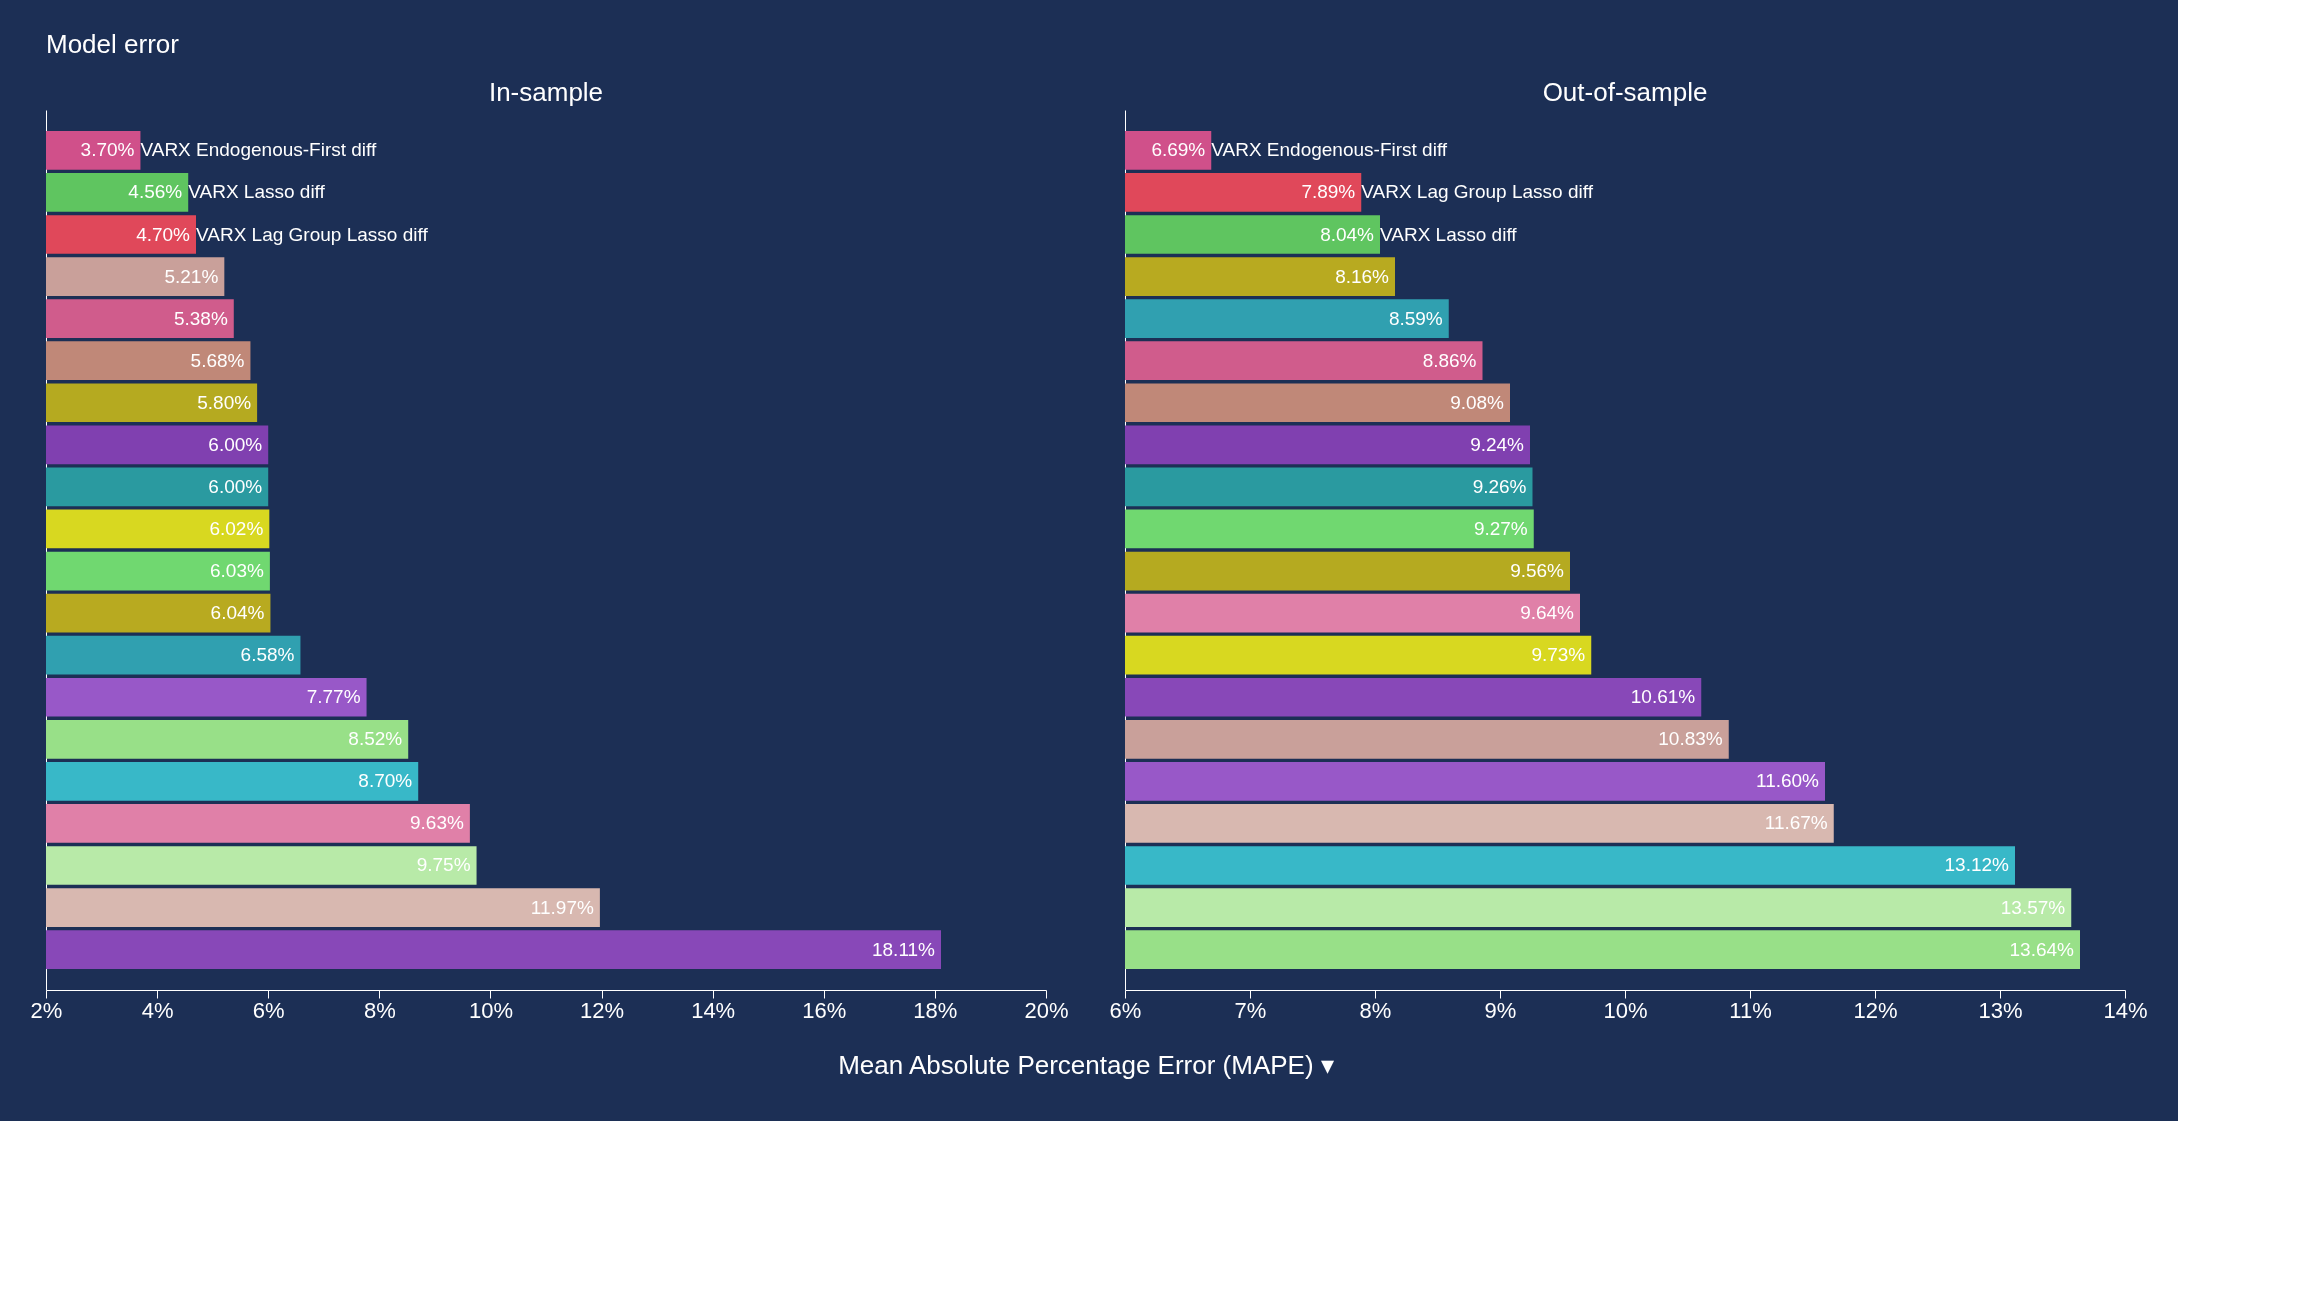 The width and height of the screenshot is (2316, 1316). Describe the element at coordinates (1449, 360) in the screenshot. I see `data-label: 8.86%` at that location.